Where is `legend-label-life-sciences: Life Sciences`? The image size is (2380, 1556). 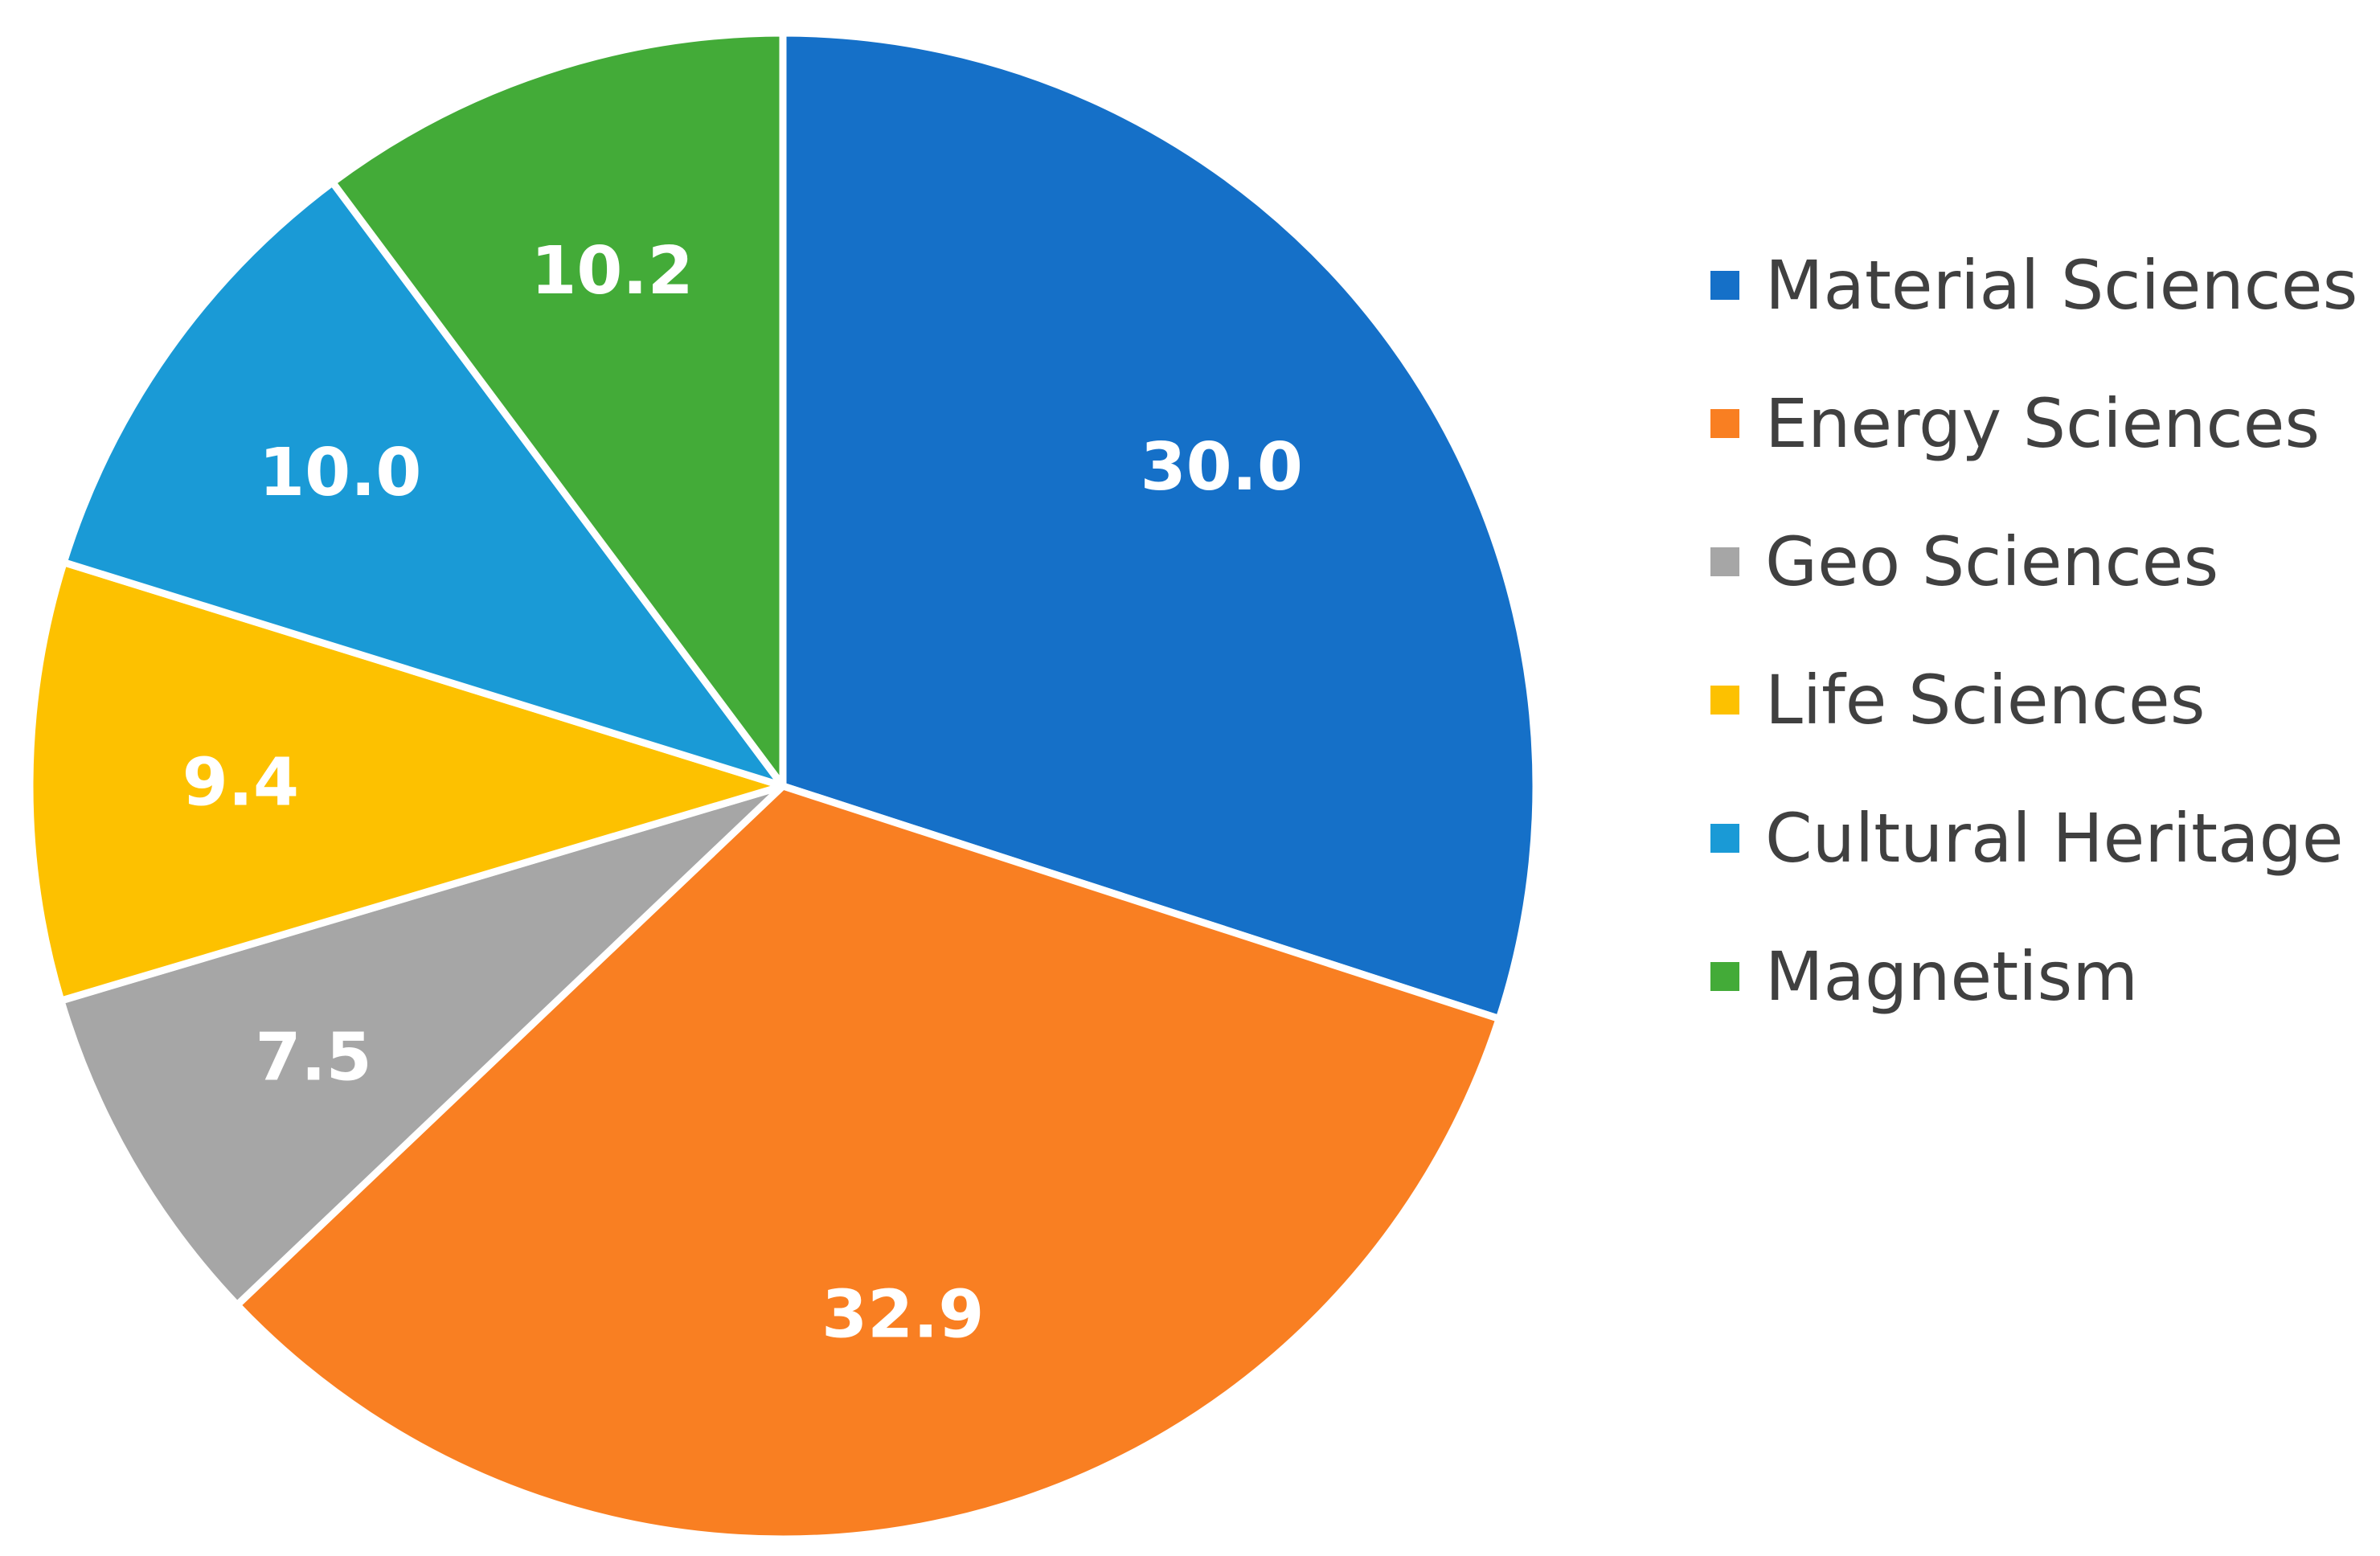 legend-label-life-sciences: Life Sciences is located at coordinates (1985, 700).